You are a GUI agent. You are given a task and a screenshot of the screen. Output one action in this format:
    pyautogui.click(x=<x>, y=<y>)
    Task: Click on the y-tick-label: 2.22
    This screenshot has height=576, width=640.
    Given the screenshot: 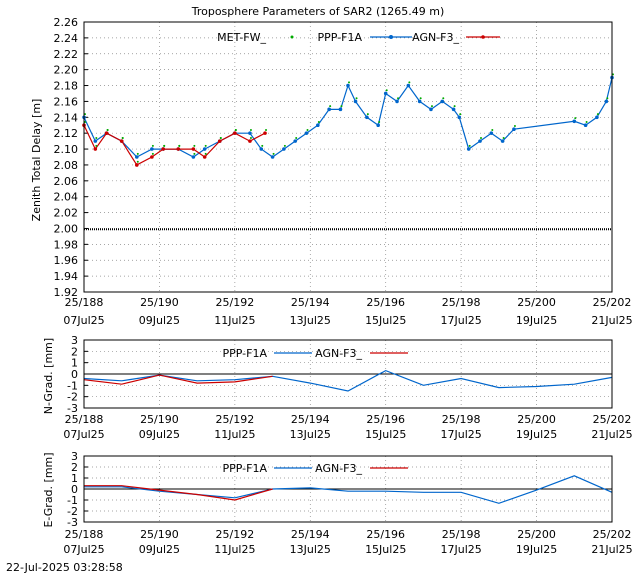 What is the action you would take?
    pyautogui.click(x=66, y=54)
    